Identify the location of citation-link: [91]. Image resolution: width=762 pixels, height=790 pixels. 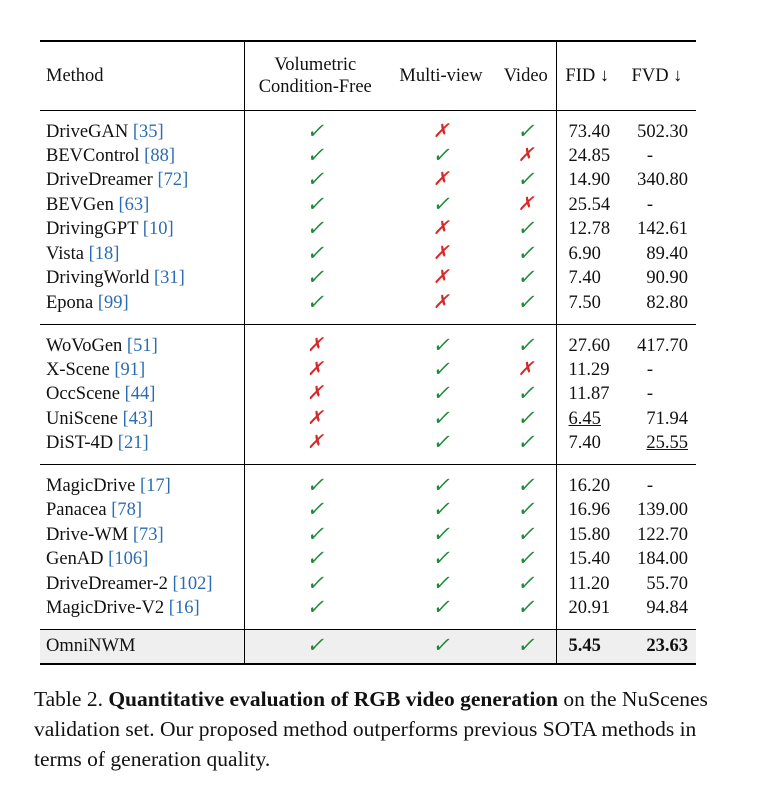
(130, 369).